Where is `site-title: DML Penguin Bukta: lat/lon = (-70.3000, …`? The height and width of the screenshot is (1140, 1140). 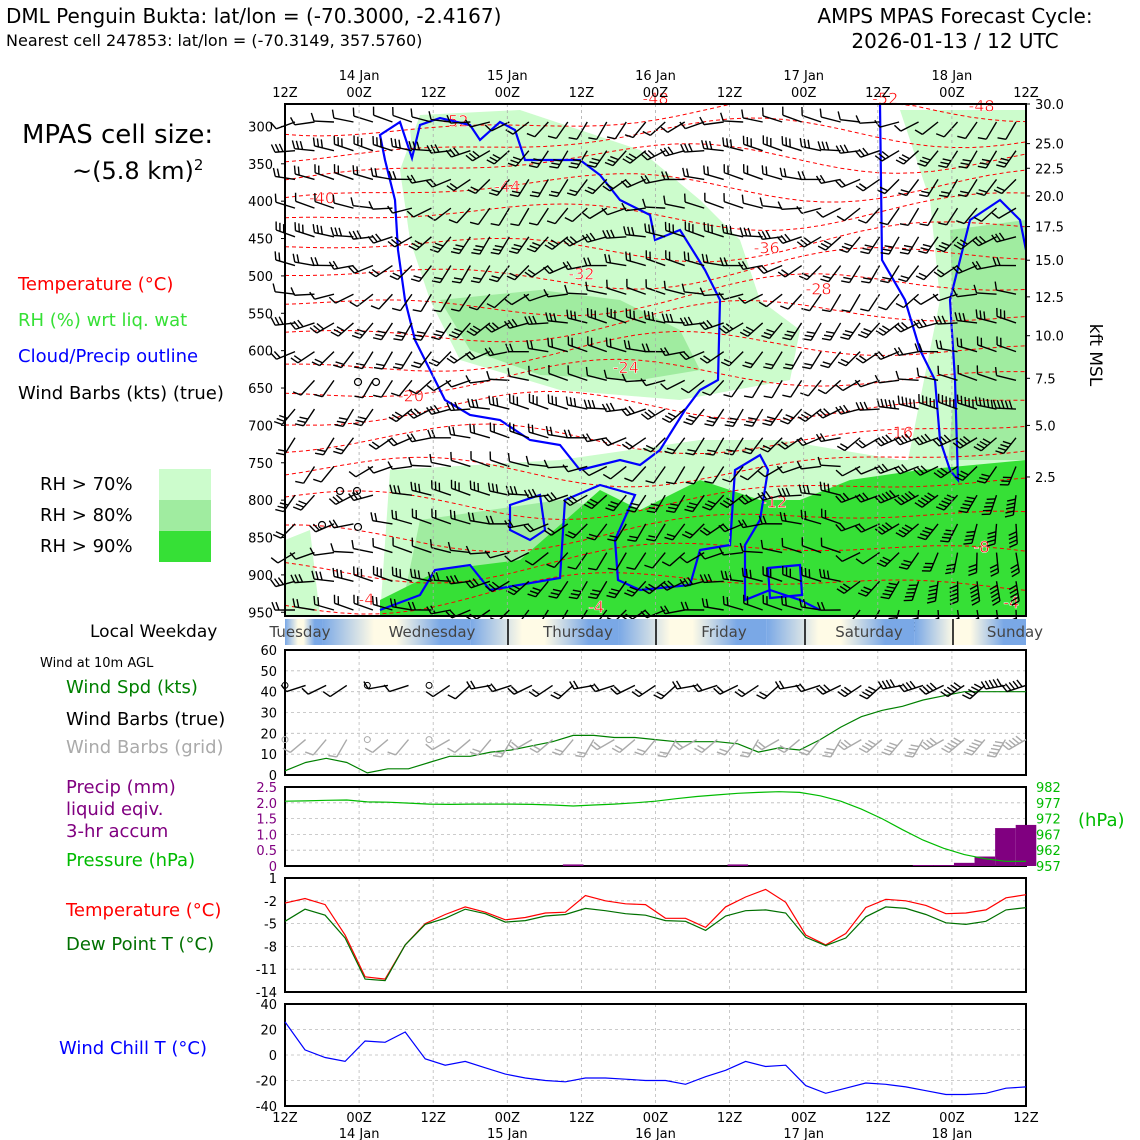
site-title: DML Penguin Bukta: lat/lon = (-70.3000, … is located at coordinates (254, 16).